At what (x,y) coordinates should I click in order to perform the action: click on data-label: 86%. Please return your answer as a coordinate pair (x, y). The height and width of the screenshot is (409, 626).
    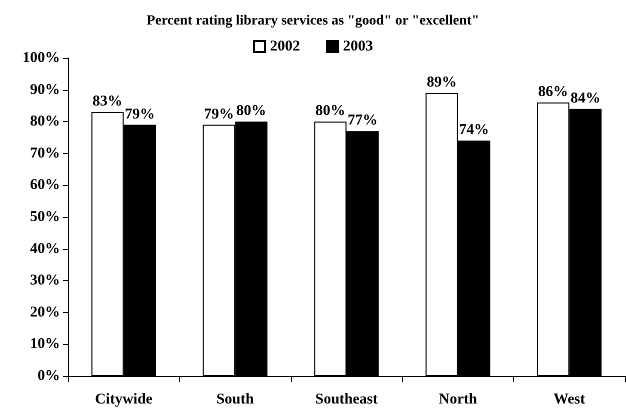
    Looking at the image, I should click on (553, 92).